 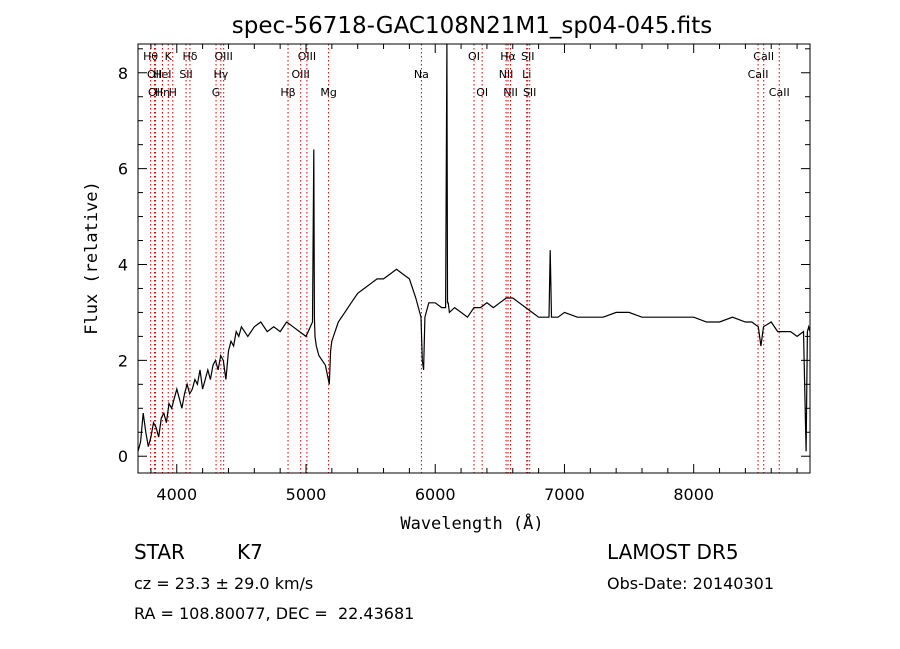 I want to click on spectral-line-label: Na, so click(x=421, y=74).